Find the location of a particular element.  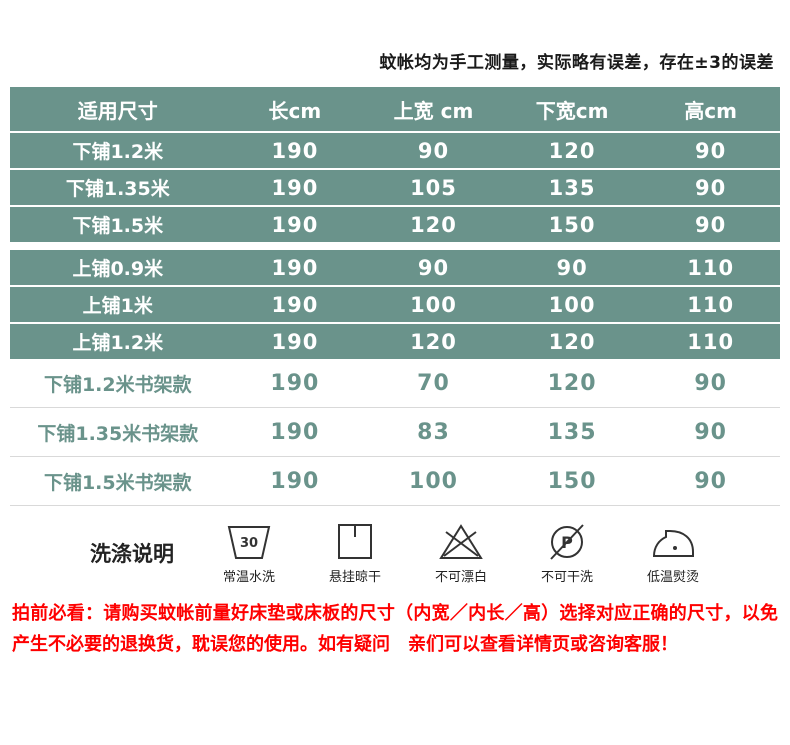

washing-item-label: 不可漂白 is located at coordinates (460, 577).